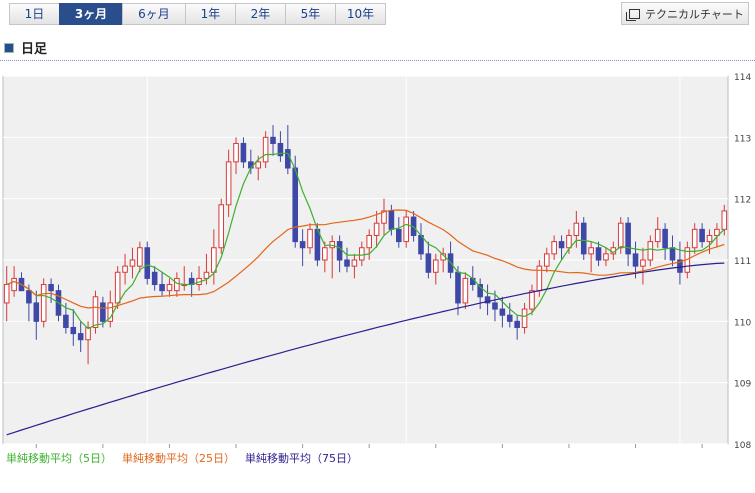 Image resolution: width=755 pixels, height=493 pixels. Describe the element at coordinates (742, 444) in the screenshot. I see `y-tick-label: 108` at that location.